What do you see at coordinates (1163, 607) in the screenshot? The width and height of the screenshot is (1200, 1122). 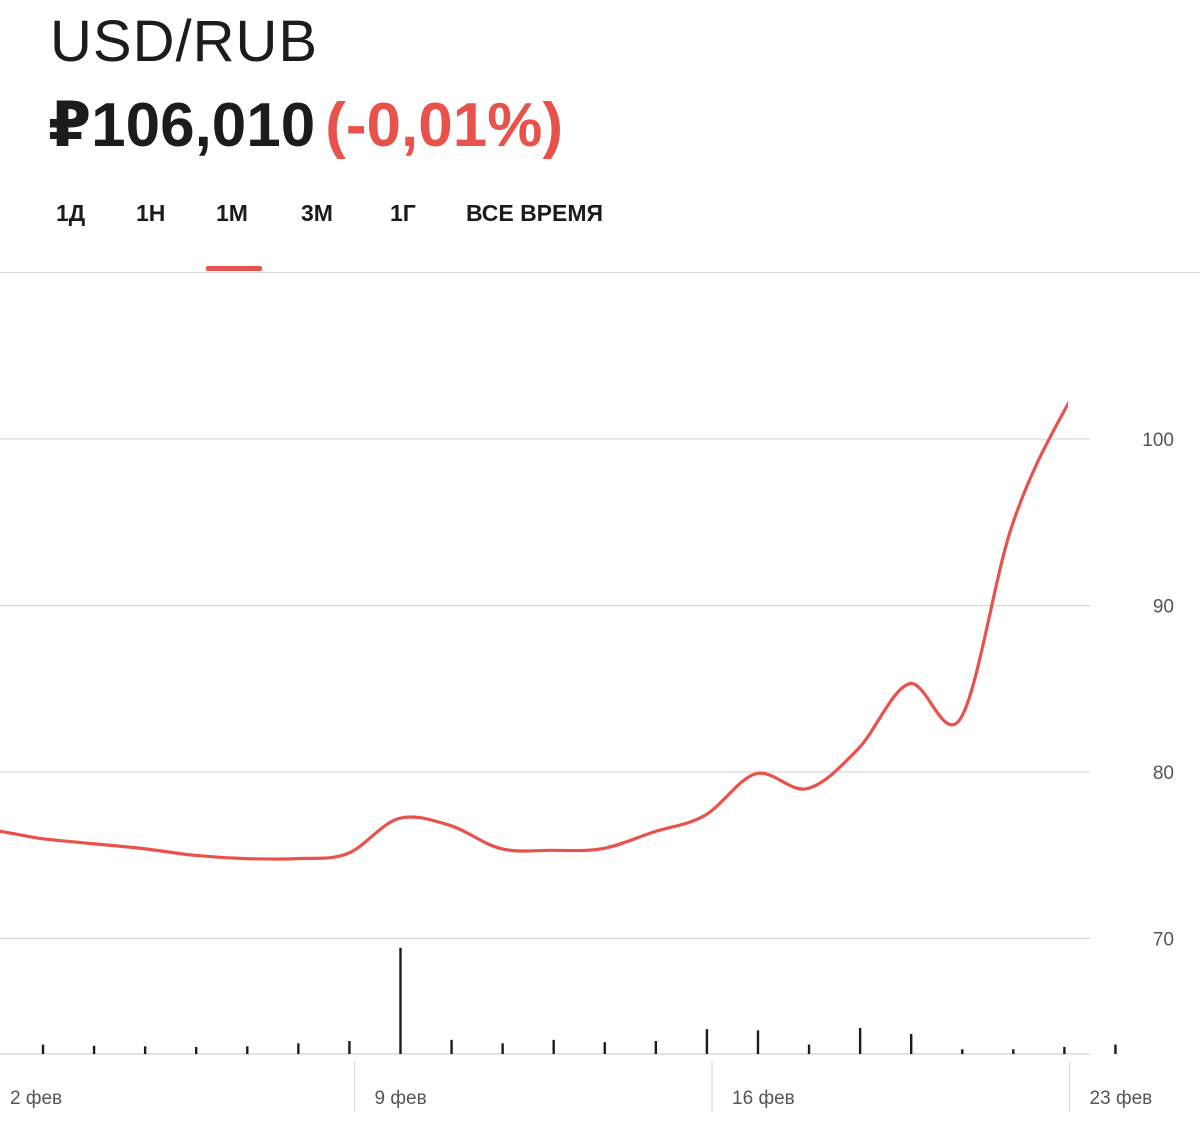 I see `y-tick-label-90: 90` at bounding box center [1163, 607].